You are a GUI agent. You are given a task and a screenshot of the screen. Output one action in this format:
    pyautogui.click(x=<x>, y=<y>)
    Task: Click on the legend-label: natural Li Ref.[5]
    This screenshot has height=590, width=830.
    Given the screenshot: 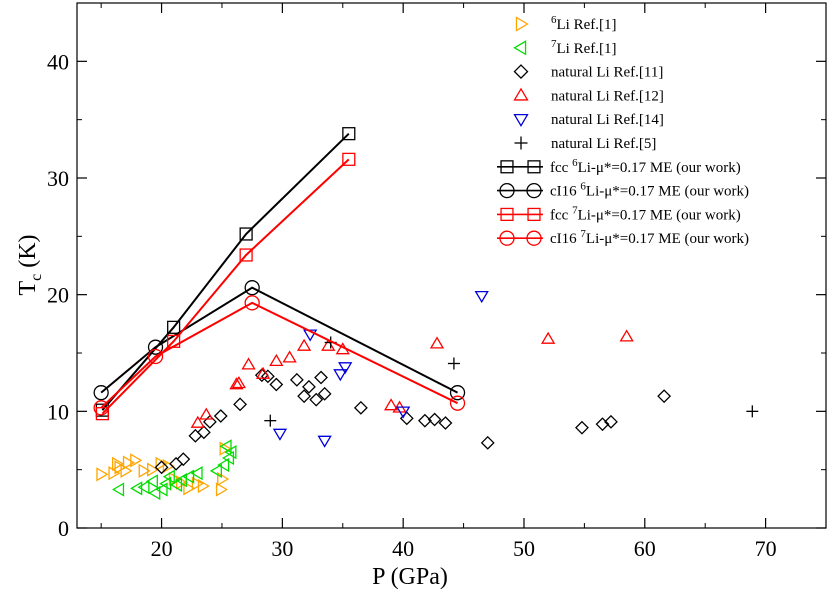 What is the action you would take?
    pyautogui.click(x=603, y=144)
    